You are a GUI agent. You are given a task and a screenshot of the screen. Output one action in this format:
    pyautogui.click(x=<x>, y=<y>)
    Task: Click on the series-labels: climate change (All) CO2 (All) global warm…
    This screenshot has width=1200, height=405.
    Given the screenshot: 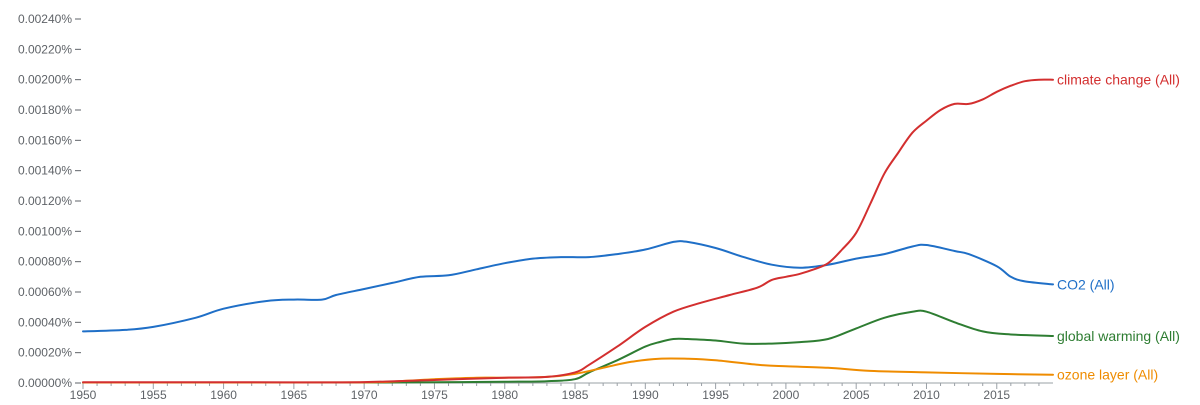 What is the action you would take?
    pyautogui.click(x=1118, y=227)
    